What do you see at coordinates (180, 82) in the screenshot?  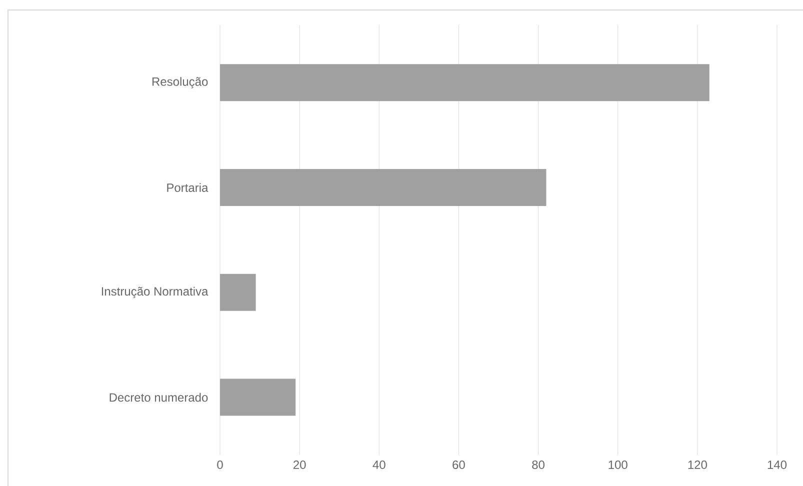 I see `y-tick-label: Resolução` at bounding box center [180, 82].